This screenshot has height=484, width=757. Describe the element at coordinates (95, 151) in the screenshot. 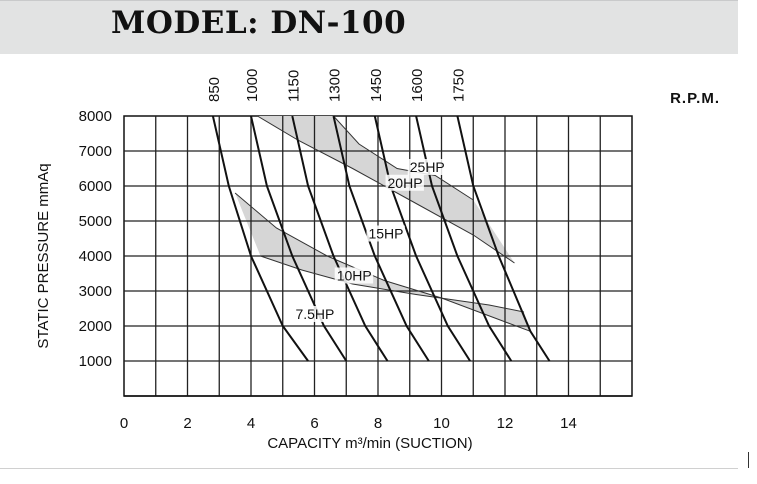

I see `y-tick-label: 7000` at that location.